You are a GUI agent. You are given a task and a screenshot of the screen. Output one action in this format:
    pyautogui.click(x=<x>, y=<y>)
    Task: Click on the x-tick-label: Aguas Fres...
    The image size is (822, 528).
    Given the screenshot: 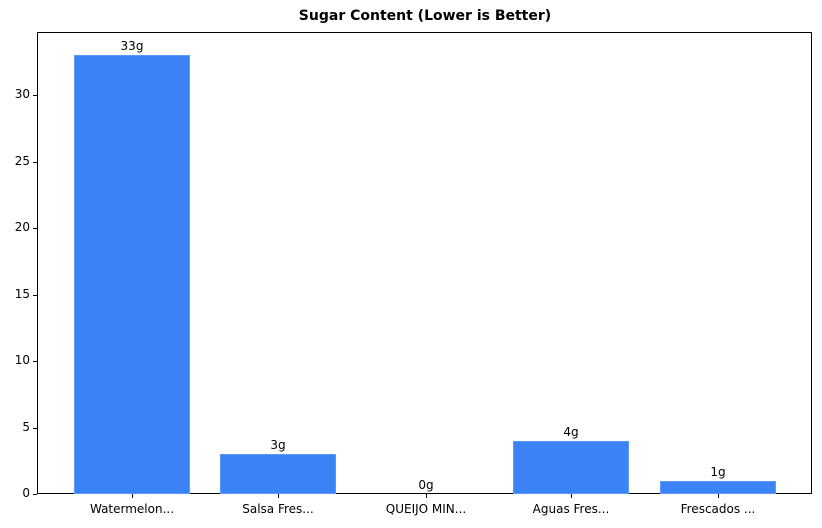 What is the action you would take?
    pyautogui.click(x=571, y=509)
    